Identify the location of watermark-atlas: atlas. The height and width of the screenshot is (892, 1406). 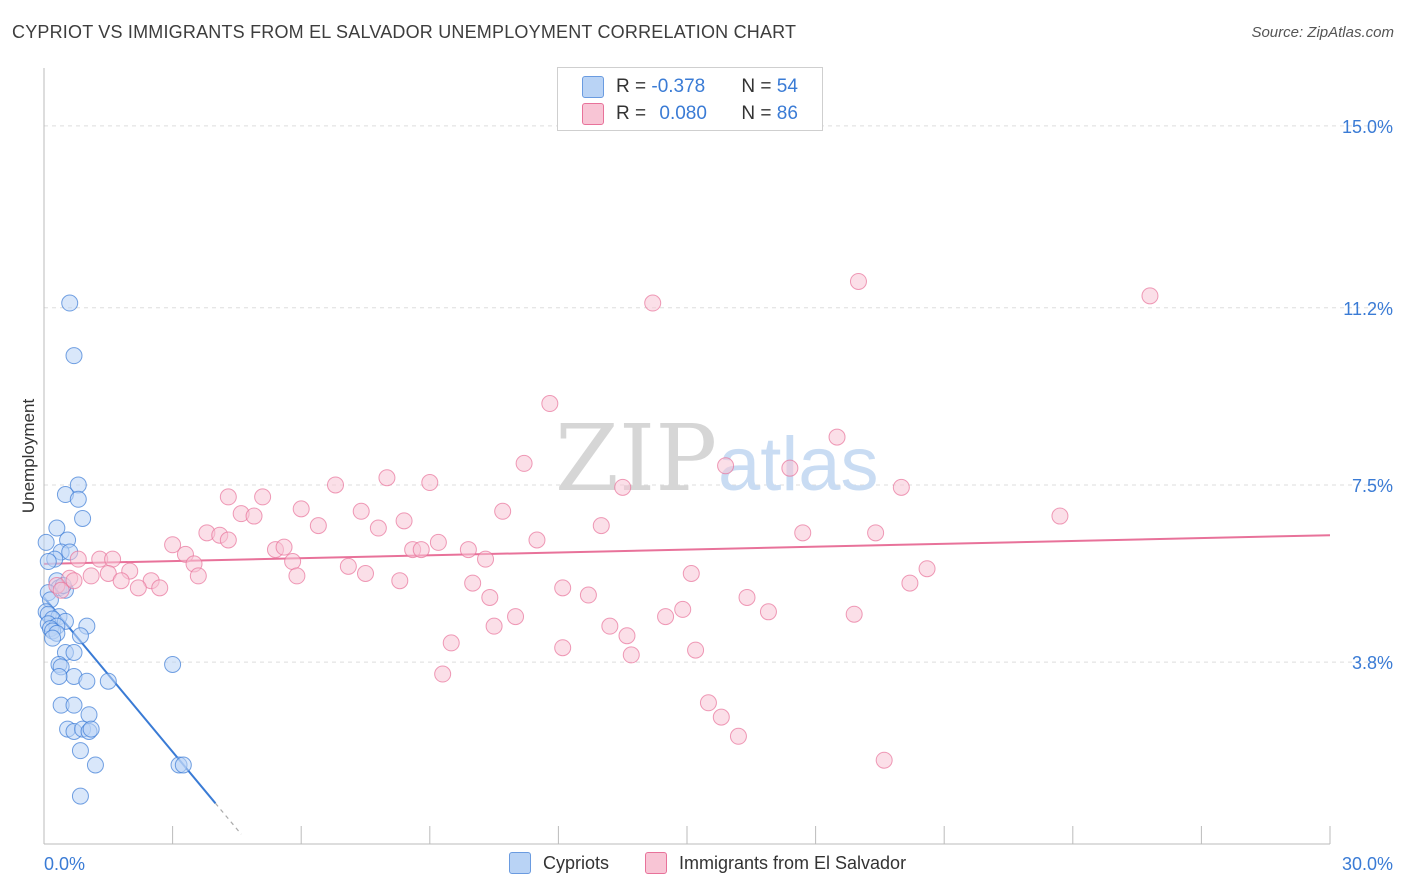
(798, 464).